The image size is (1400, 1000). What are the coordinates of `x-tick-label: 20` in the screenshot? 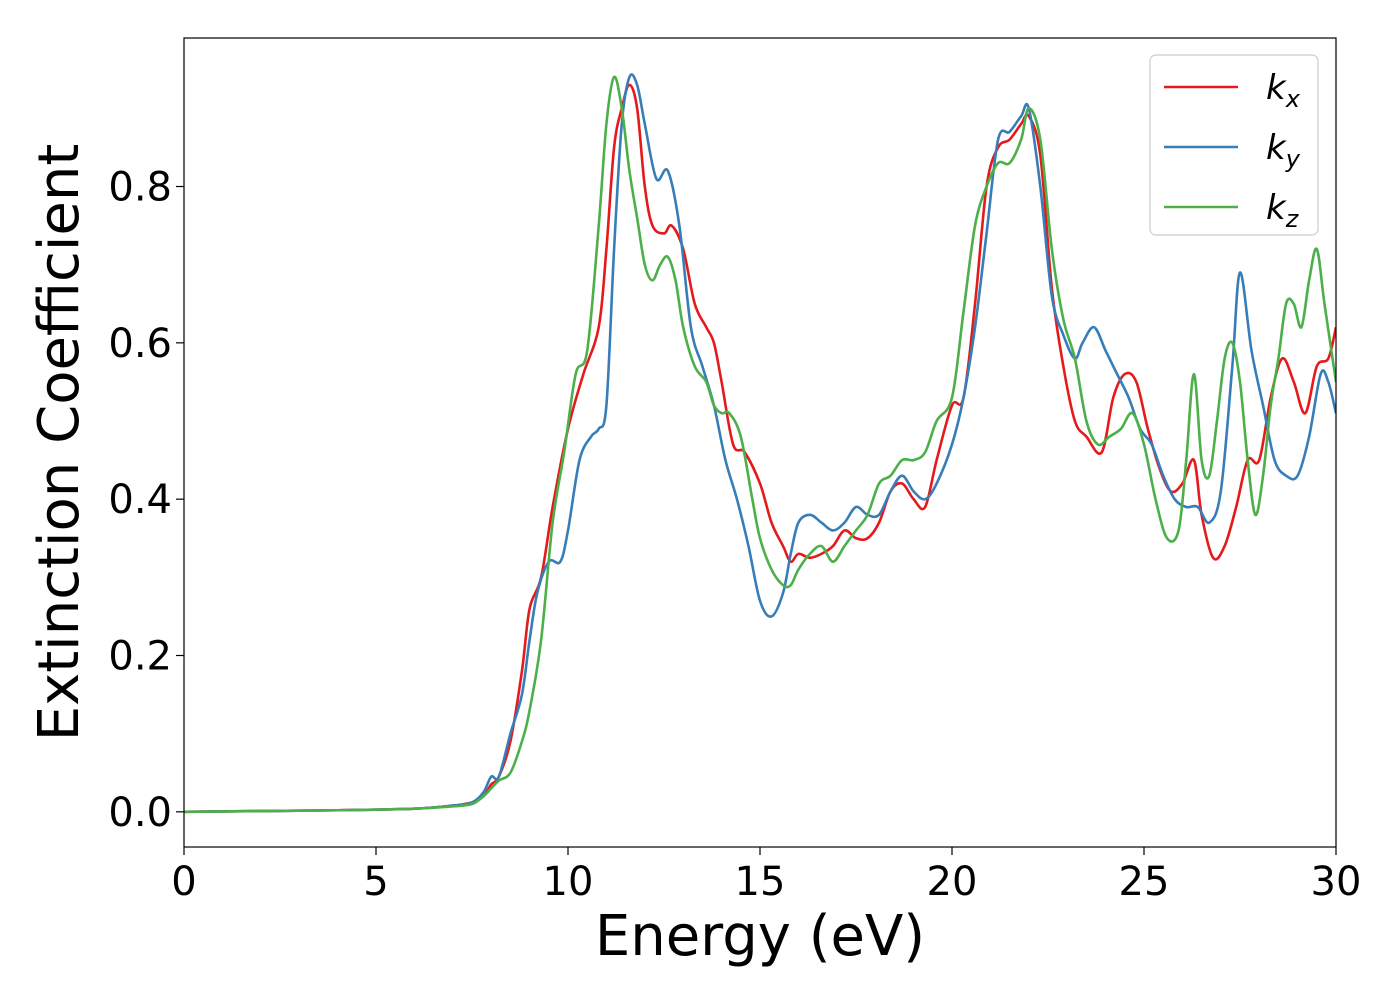 It's located at (952, 882).